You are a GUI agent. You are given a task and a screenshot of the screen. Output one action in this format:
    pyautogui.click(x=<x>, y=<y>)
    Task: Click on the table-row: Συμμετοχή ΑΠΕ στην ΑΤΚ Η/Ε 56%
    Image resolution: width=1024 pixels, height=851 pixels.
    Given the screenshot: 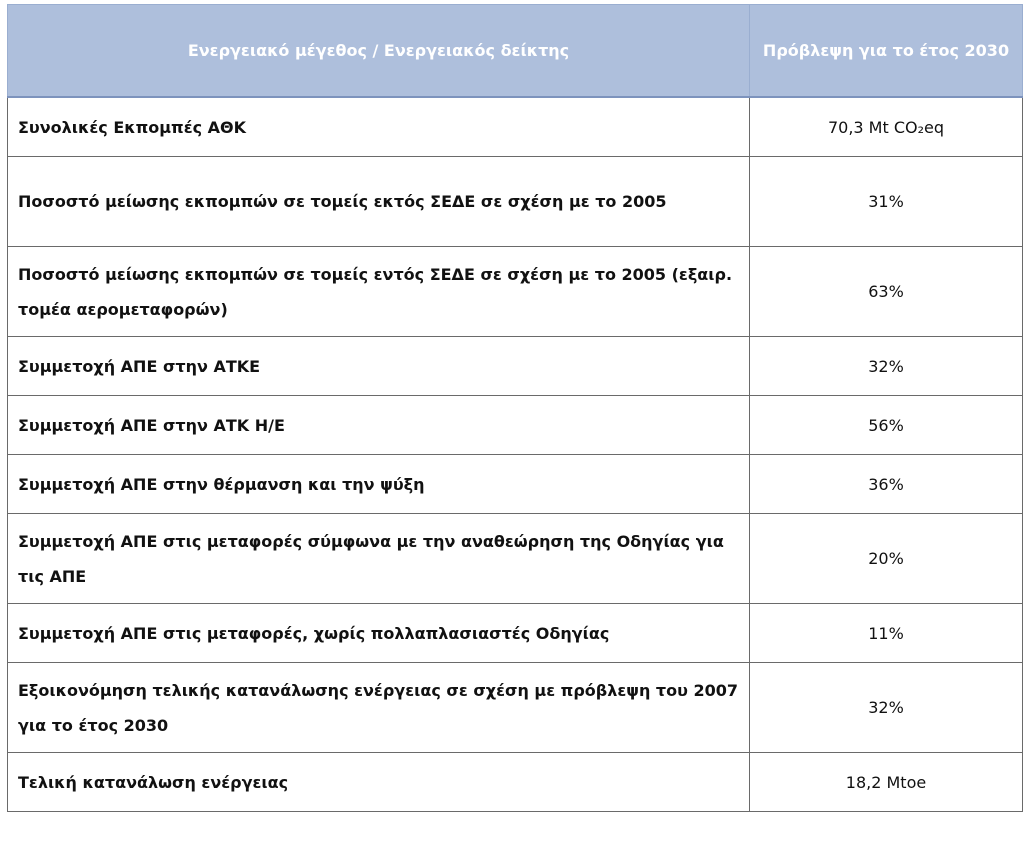 What is the action you would take?
    pyautogui.click(x=515, y=425)
    